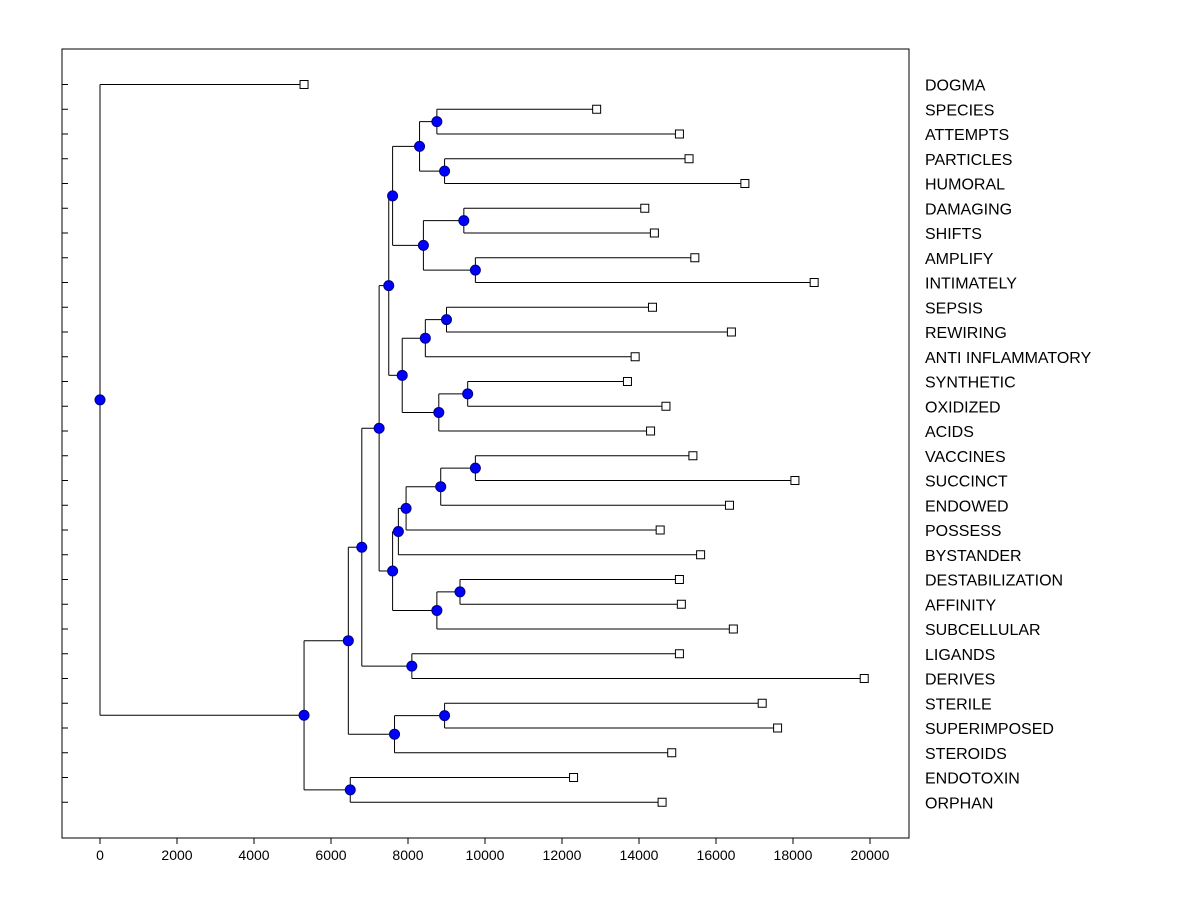 The height and width of the screenshot is (905, 1200). Describe the element at coordinates (423, 245) in the screenshot. I see `merge-node-m6` at that location.